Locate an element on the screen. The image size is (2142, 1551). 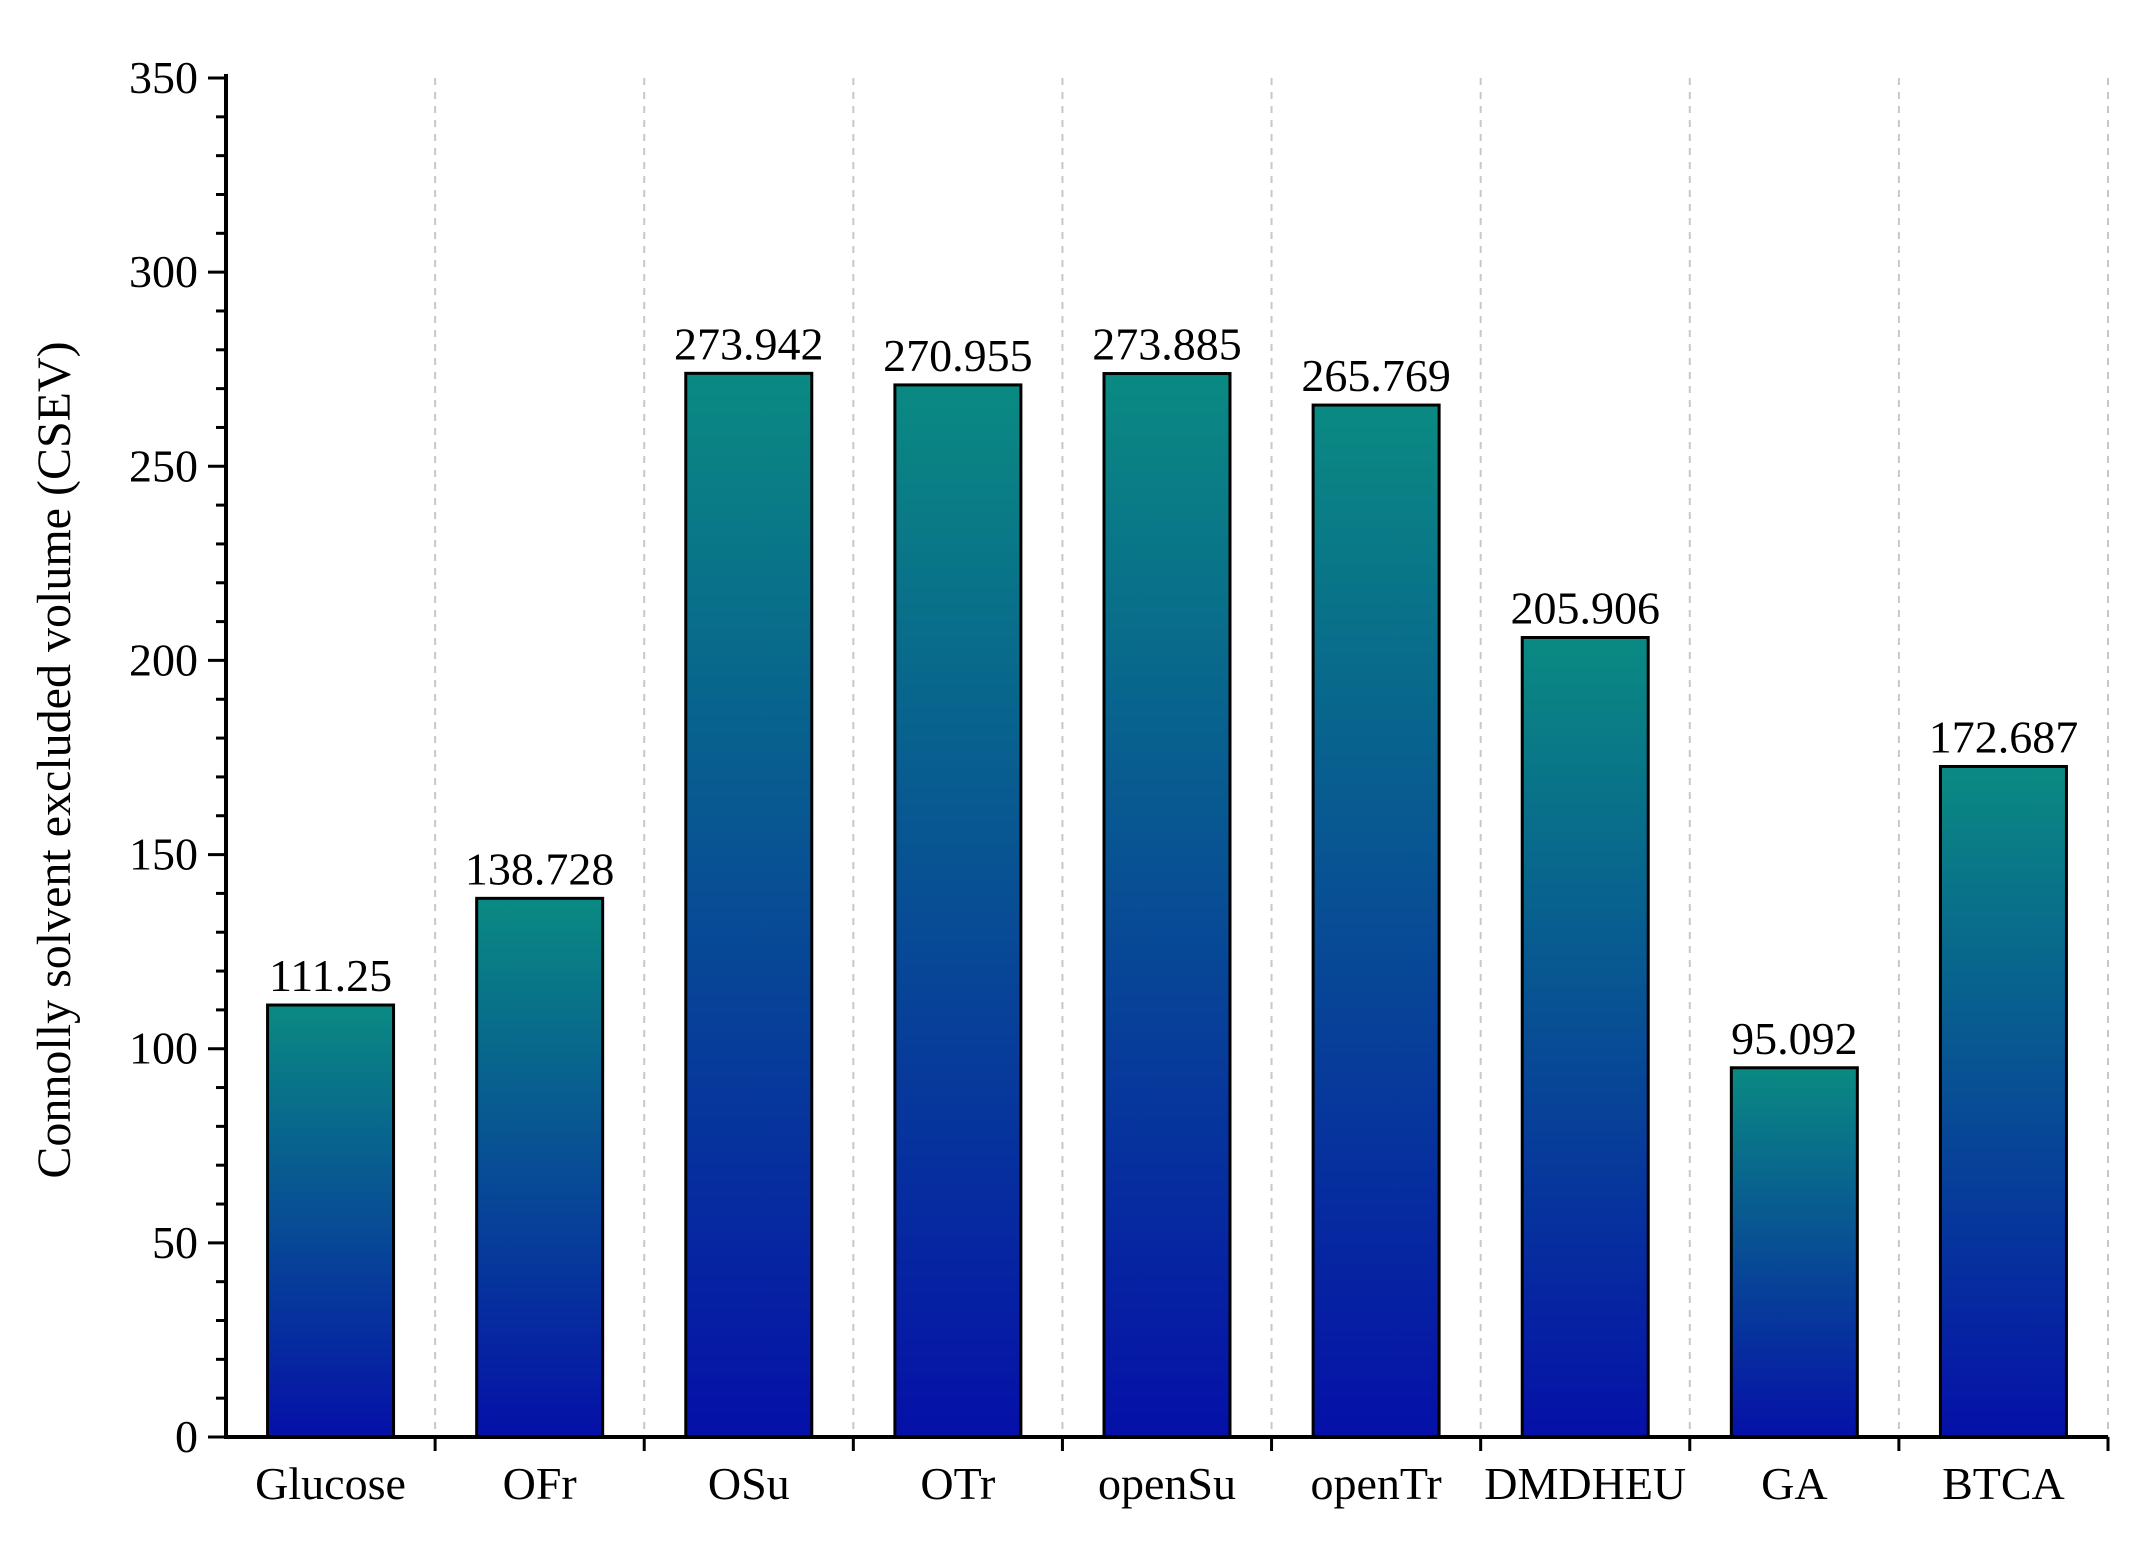
bar-DMDHEU is located at coordinates (1585, 1037).